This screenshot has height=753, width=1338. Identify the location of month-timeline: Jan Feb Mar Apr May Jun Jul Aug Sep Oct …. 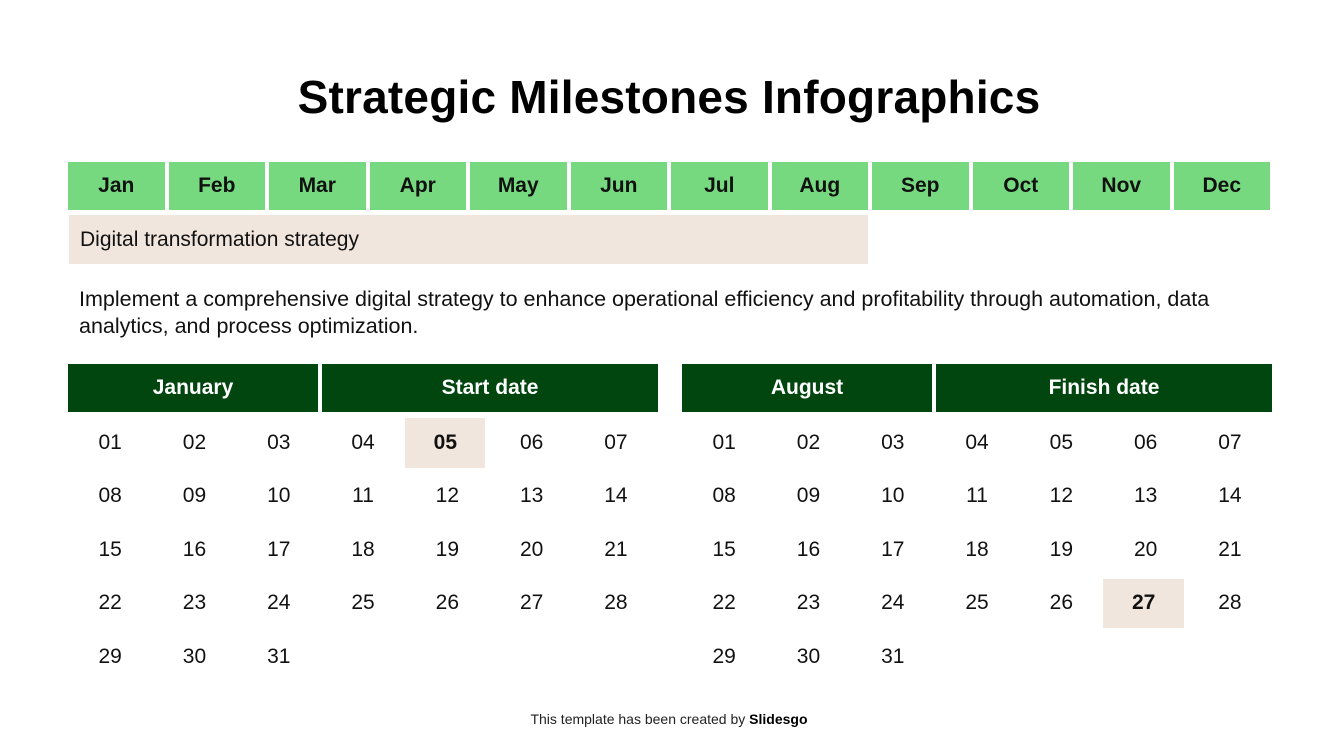
(669, 186).